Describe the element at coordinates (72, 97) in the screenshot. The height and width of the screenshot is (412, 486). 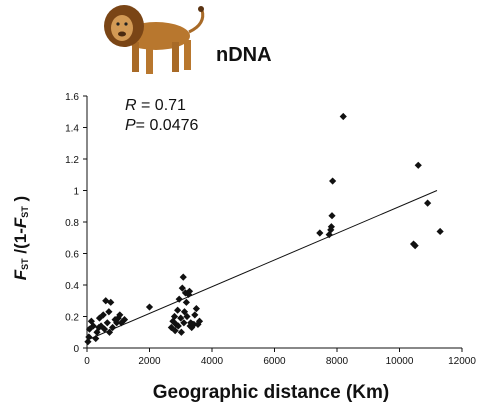
I see `y-tick-label: 1.6` at that location.